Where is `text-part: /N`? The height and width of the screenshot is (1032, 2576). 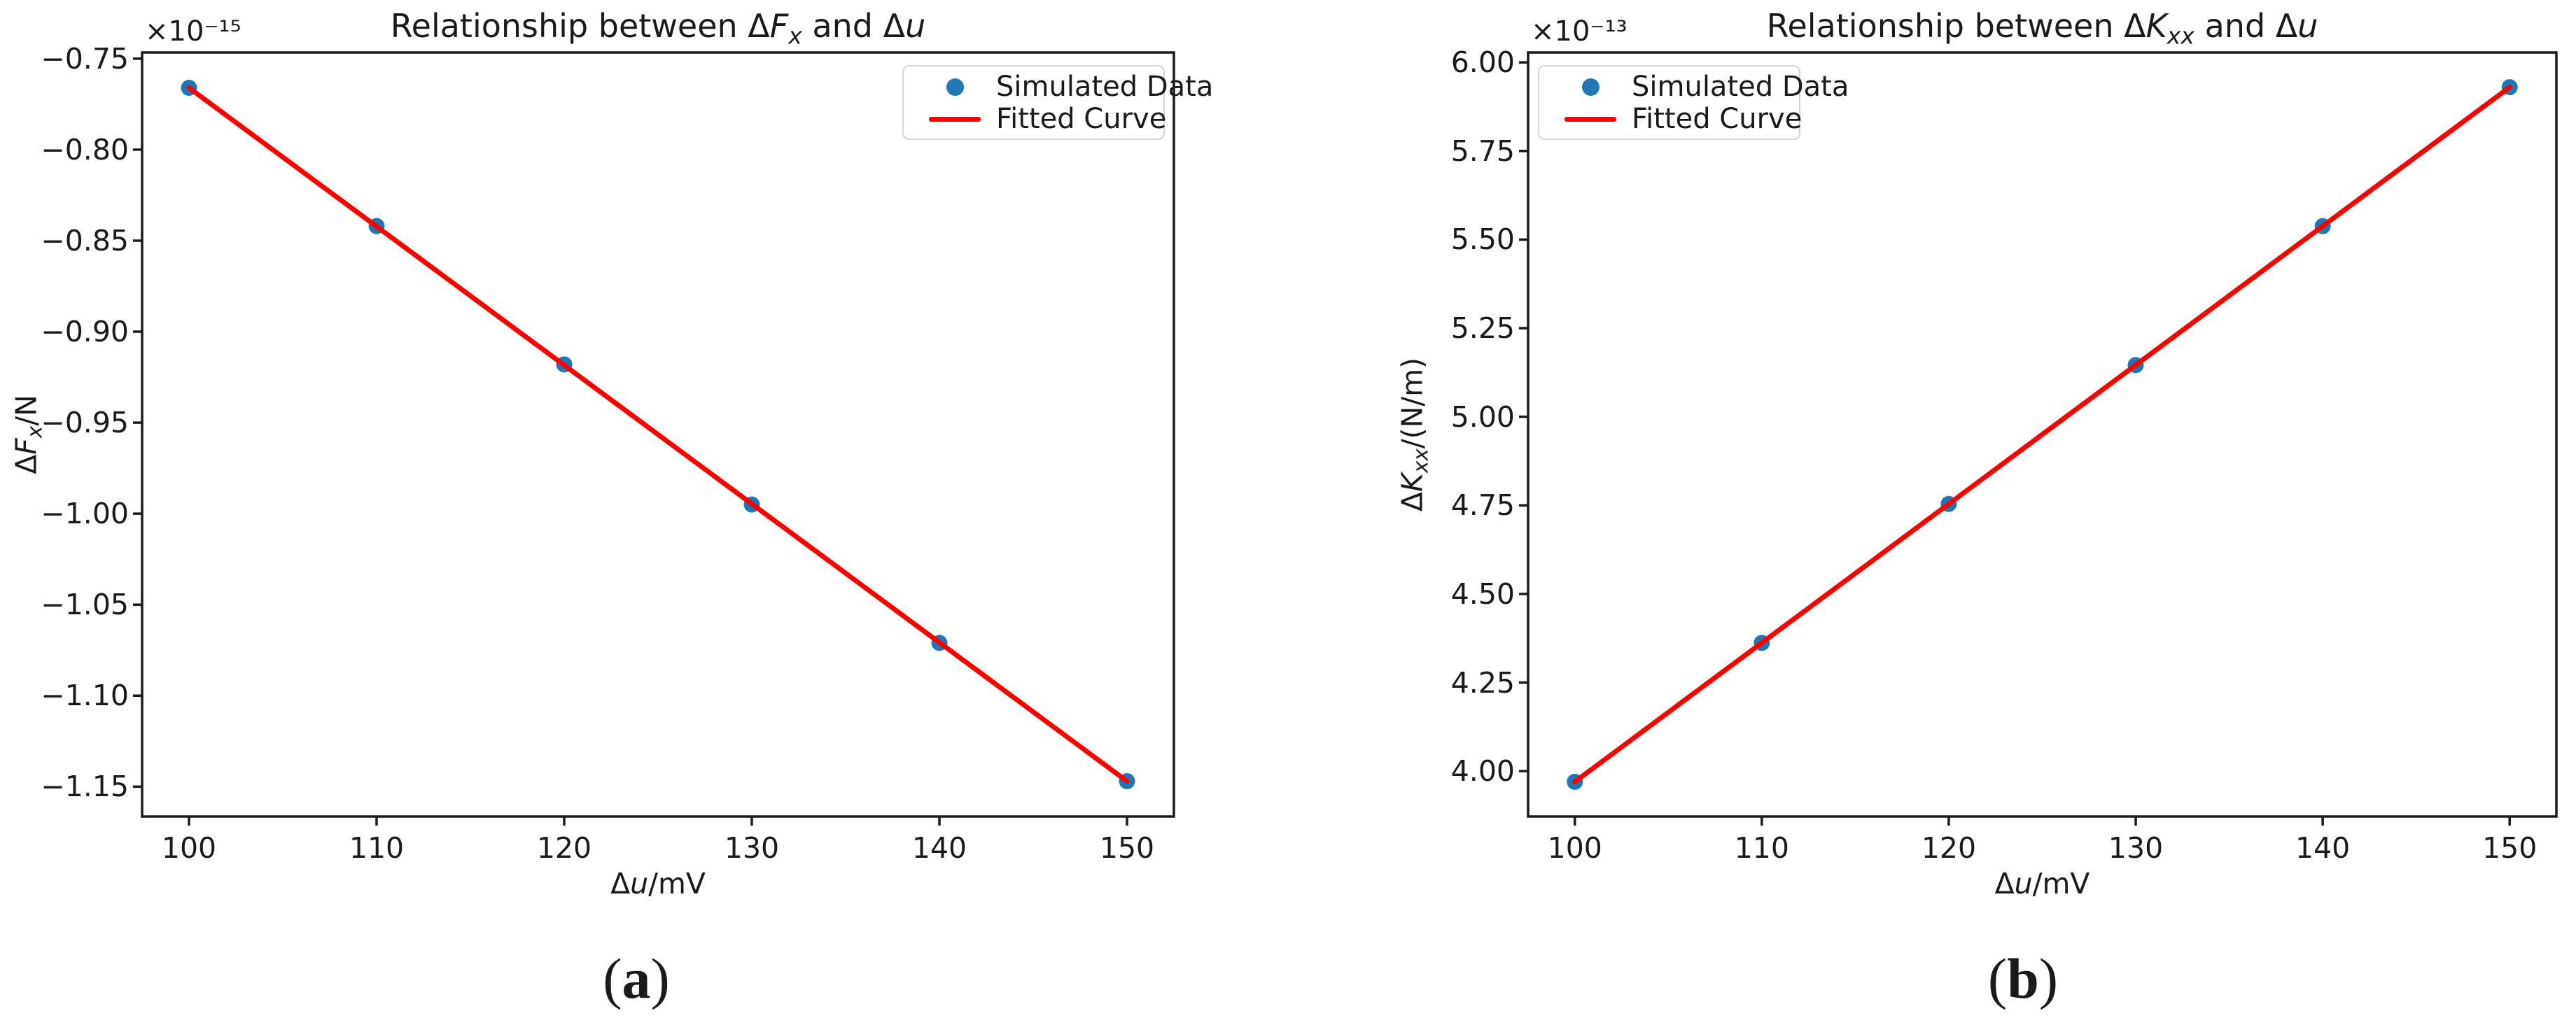
text-part: /N is located at coordinates (26, 410).